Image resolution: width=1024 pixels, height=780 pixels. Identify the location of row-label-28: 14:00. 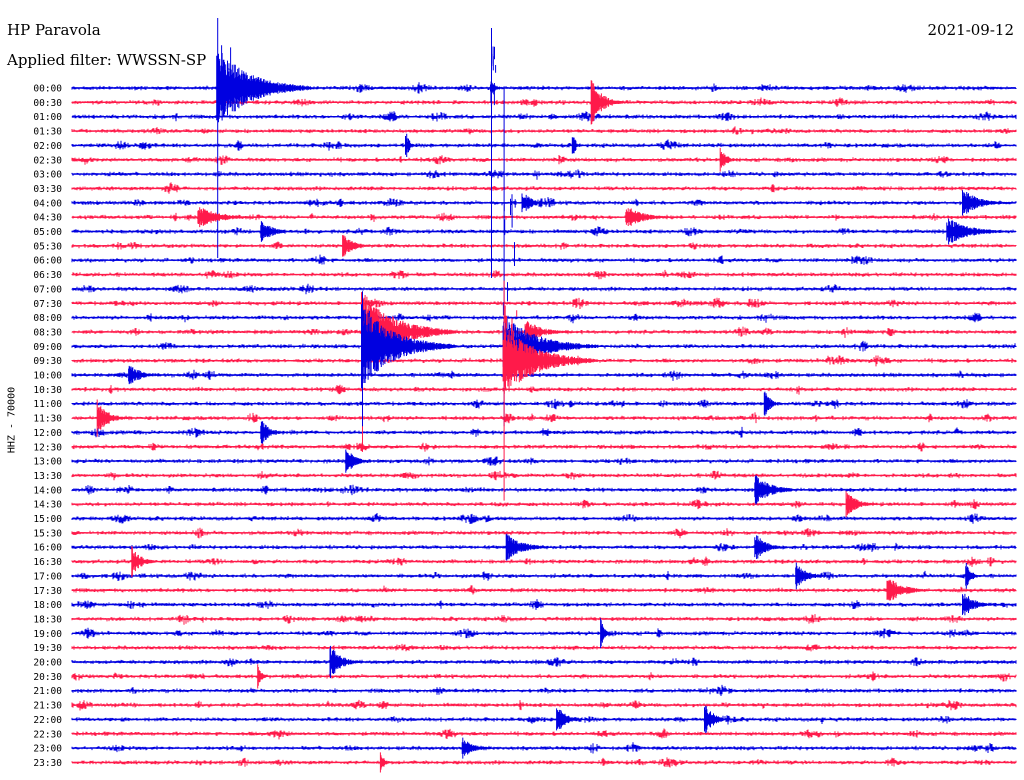
(47, 490).